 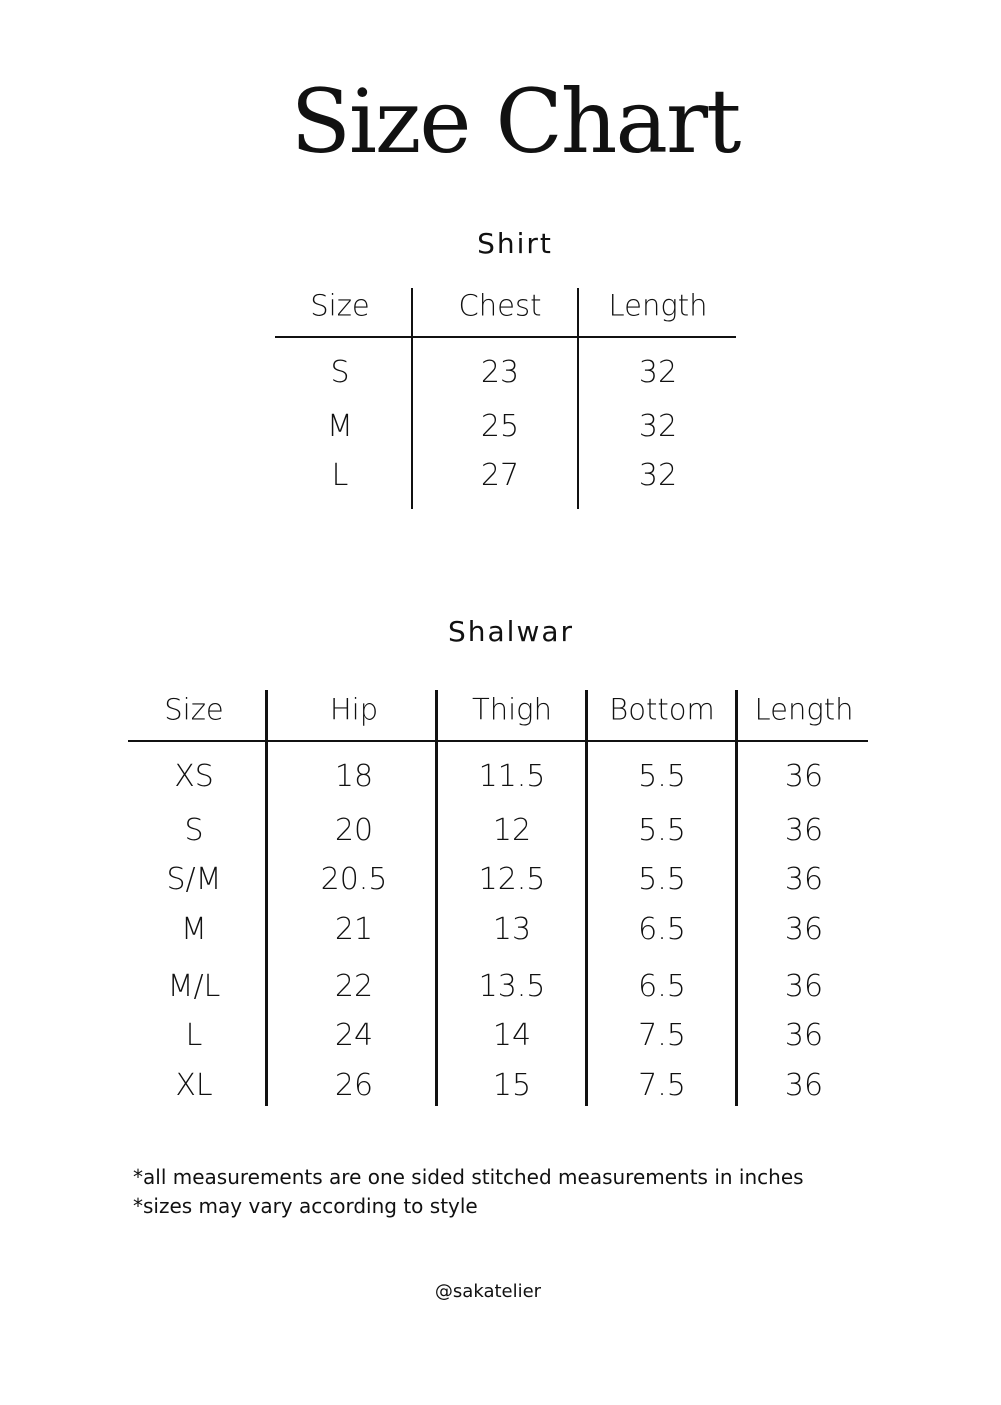 I want to click on table-cell: 14, so click(x=512, y=1035).